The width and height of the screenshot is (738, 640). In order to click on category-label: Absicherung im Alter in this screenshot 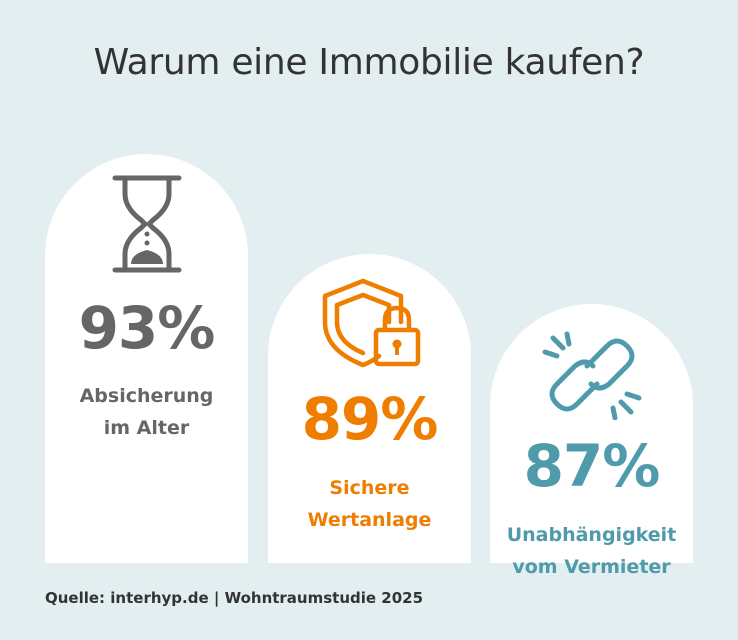, I will do `click(146, 412)`.